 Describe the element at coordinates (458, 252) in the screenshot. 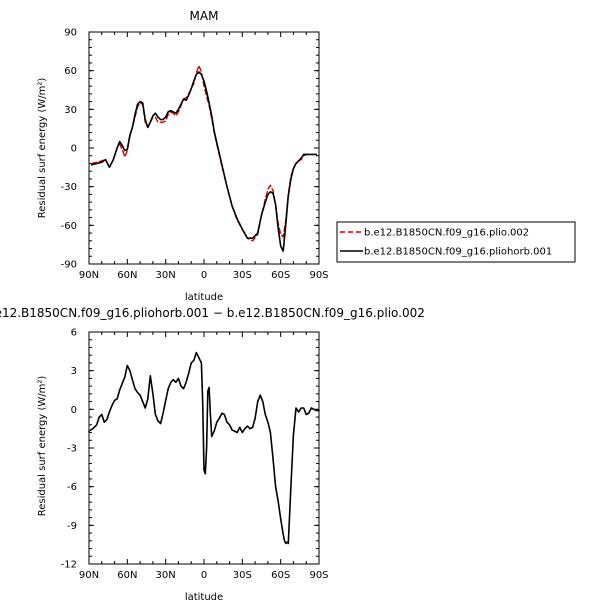

I see `legend-entry-pliohorb: b.e12.B1850CN.f09_g16.pliohorb.001` at that location.